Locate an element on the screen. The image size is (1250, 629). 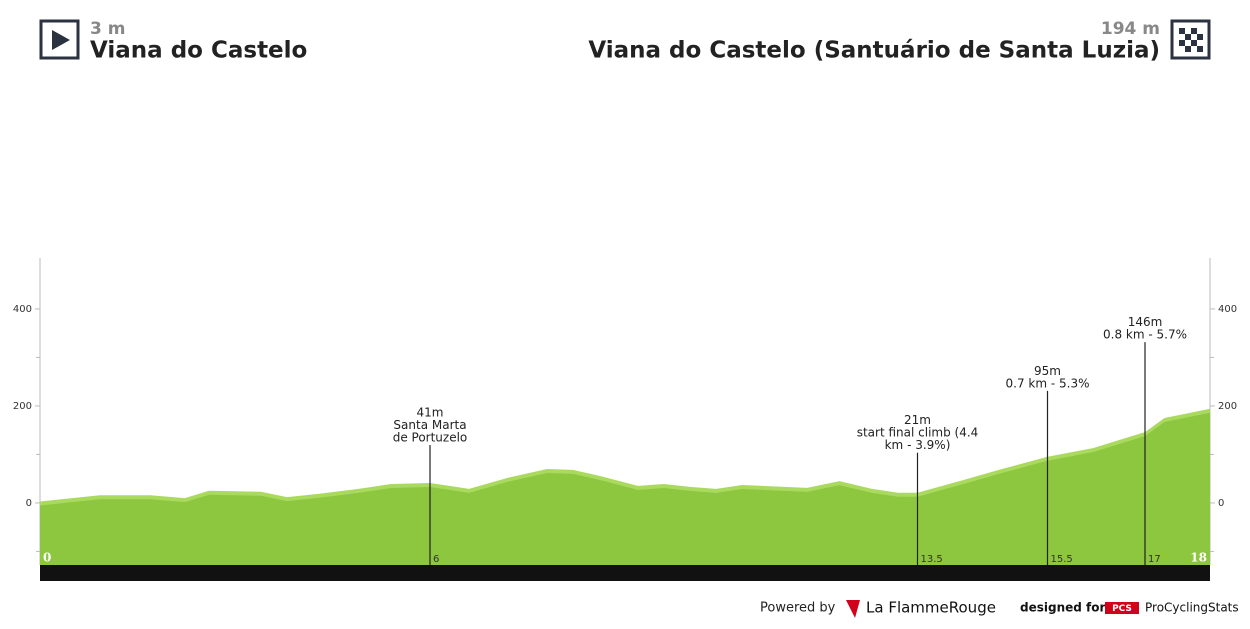
marker-note: de Portuzelo is located at coordinates (430, 438).